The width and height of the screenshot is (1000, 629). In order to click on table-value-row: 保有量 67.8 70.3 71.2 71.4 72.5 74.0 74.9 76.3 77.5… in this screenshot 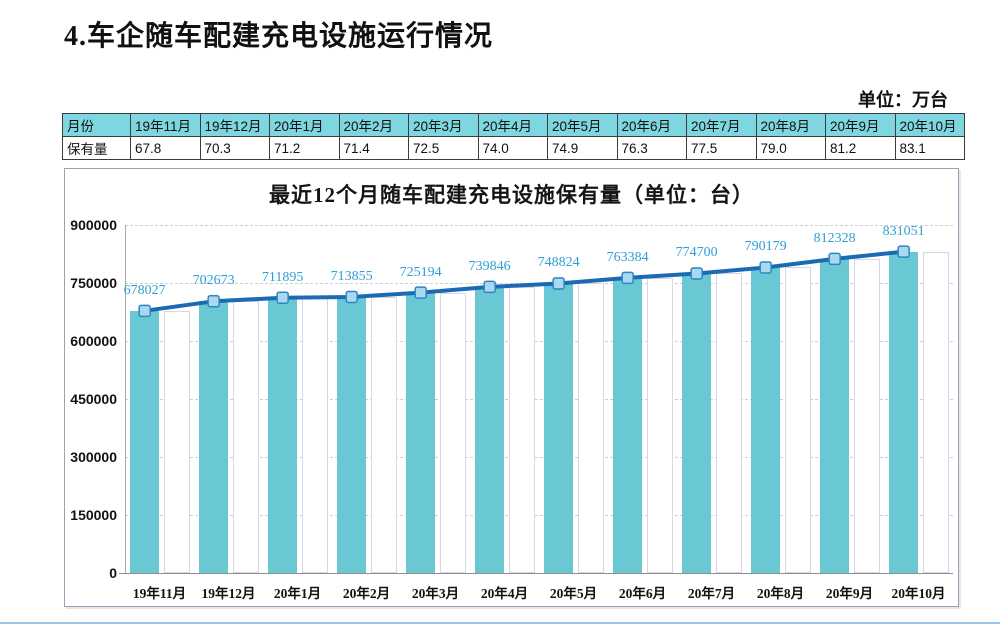, I will do `click(513, 148)`.